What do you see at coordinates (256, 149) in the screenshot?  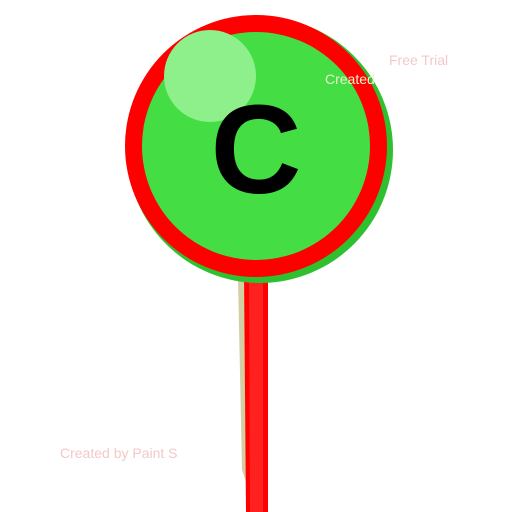 I see `pin-letter: C` at bounding box center [256, 149].